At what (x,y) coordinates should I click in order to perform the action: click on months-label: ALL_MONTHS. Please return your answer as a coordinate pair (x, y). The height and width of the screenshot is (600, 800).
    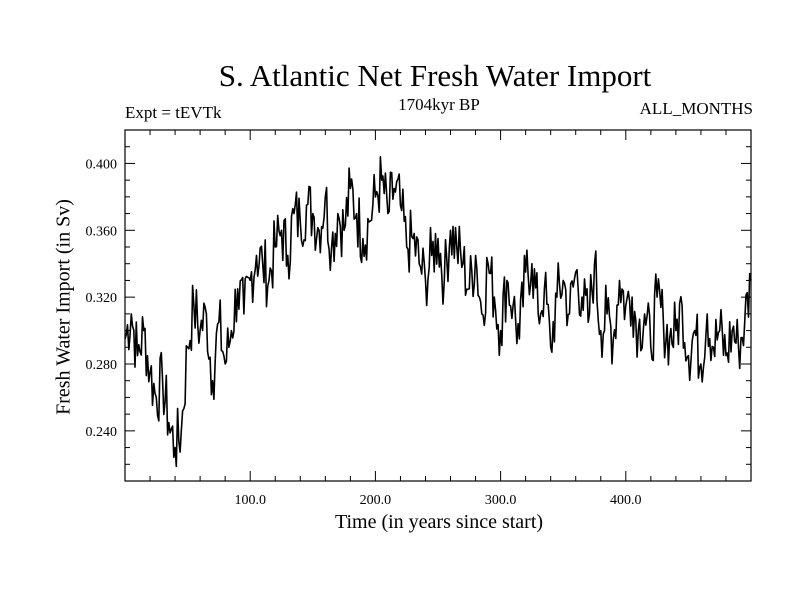
    Looking at the image, I should click on (696, 108).